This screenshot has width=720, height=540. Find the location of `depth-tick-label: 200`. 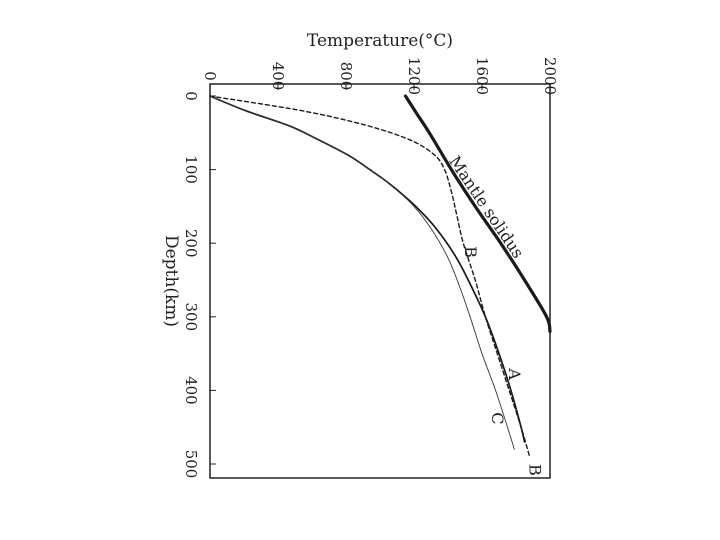

depth-tick-label: 200 is located at coordinates (191, 243).